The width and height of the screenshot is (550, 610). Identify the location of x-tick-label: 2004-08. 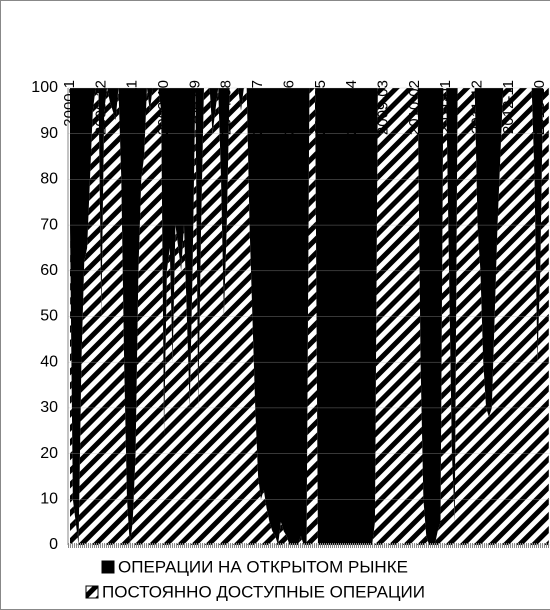
(226, 107).